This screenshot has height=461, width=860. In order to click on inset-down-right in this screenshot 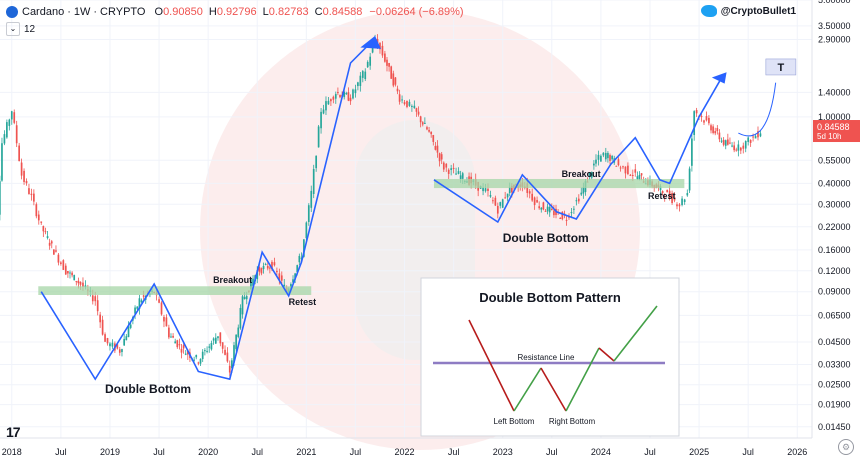, I will do `click(553, 389)`.